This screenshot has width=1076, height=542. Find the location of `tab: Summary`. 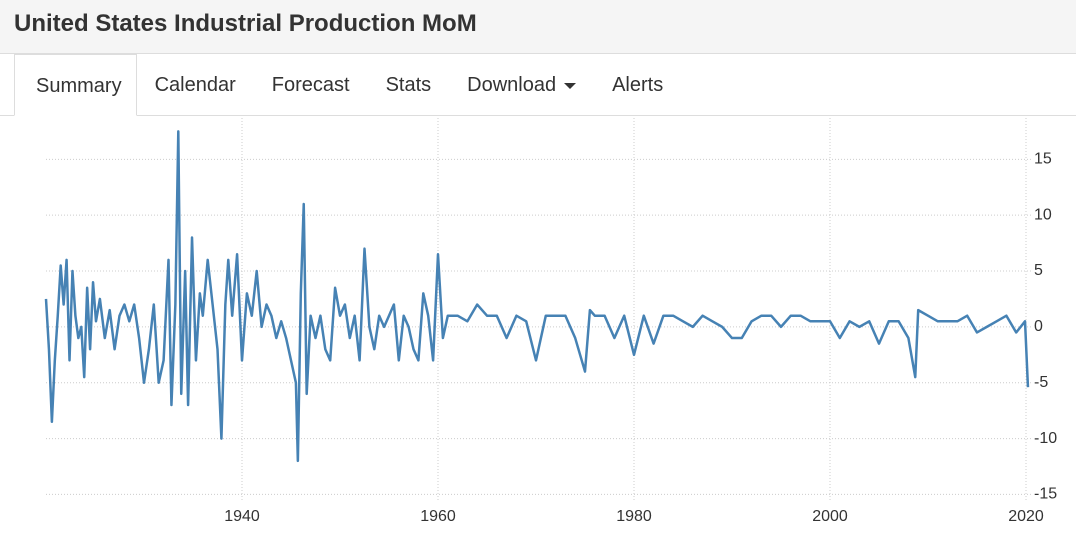

tab: Summary is located at coordinates (75, 85).